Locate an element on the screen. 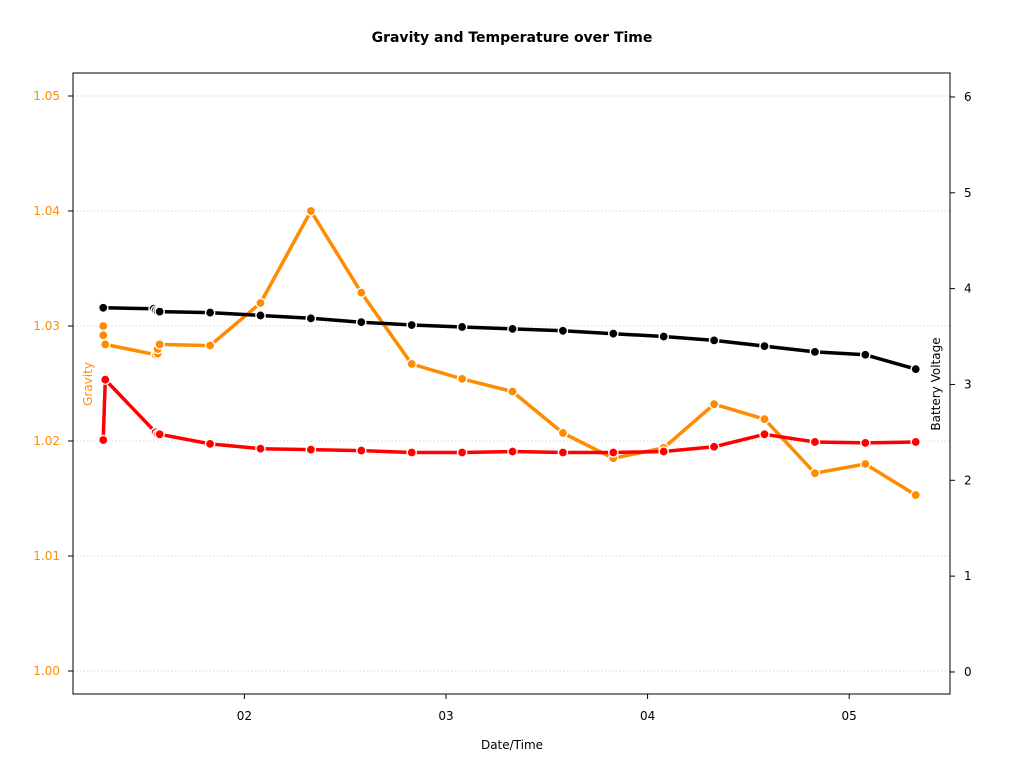  y-tick-label-left: 1.04 is located at coordinates (46, 211).